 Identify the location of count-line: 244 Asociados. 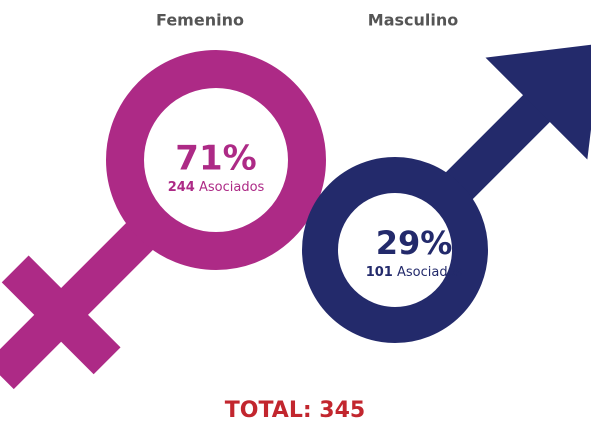
(216, 187).